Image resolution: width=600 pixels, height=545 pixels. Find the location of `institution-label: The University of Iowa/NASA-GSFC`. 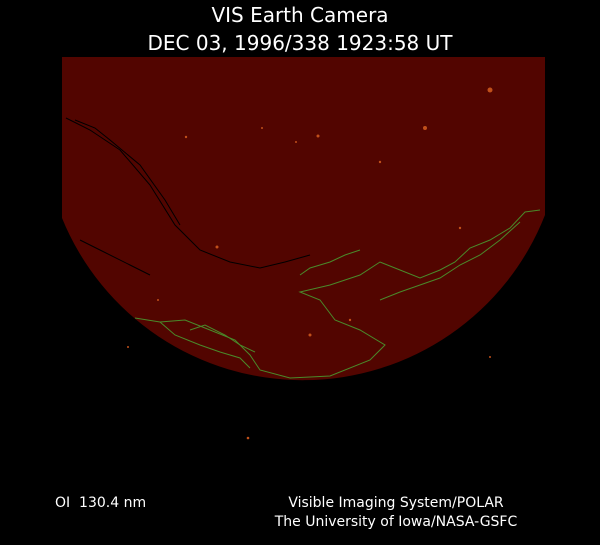

institution-label: The University of Iowa/NASA-GSFC is located at coordinates (396, 522).